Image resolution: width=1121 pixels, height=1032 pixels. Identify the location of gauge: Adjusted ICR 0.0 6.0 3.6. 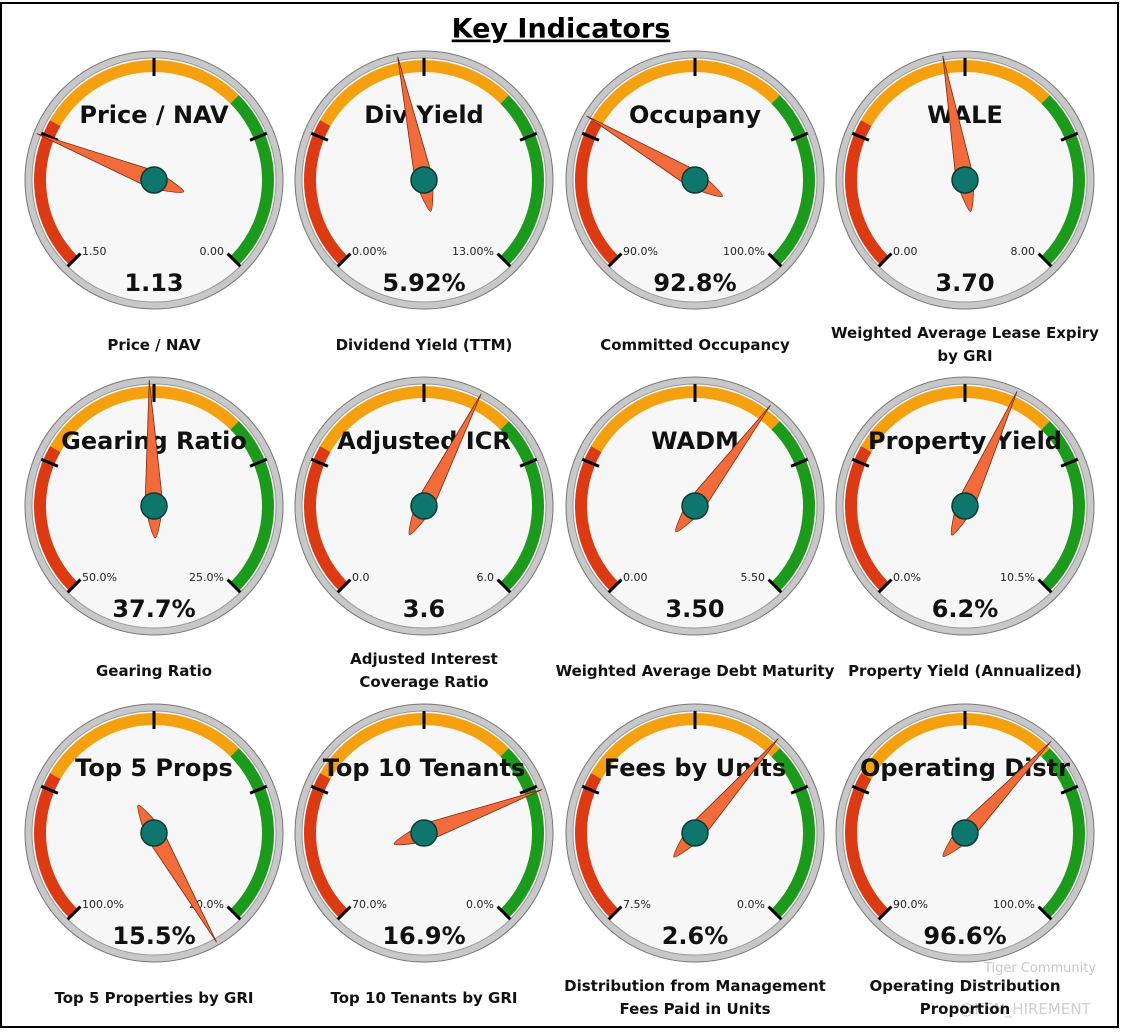
(424, 506).